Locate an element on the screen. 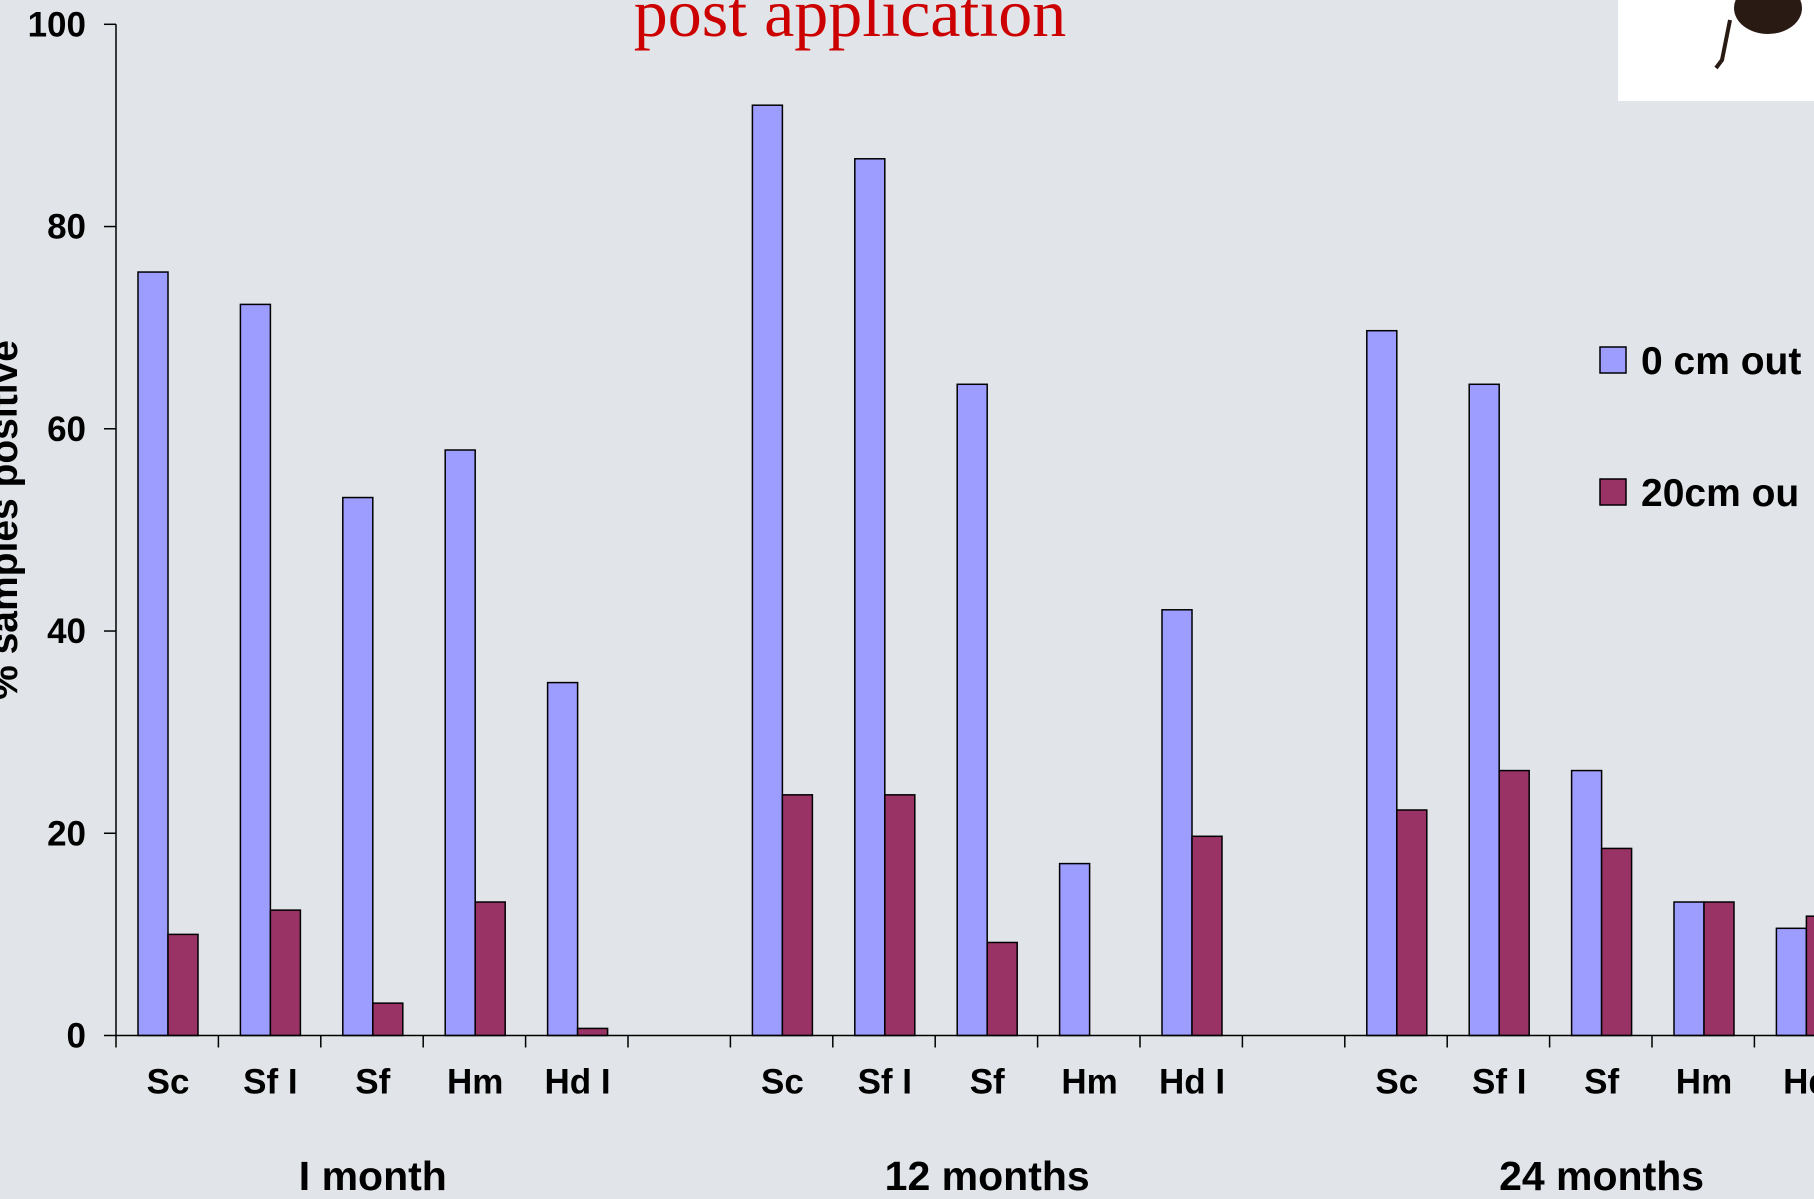 The height and width of the screenshot is (1199, 1814). legend-label: 20cm ou is located at coordinates (1720, 493).